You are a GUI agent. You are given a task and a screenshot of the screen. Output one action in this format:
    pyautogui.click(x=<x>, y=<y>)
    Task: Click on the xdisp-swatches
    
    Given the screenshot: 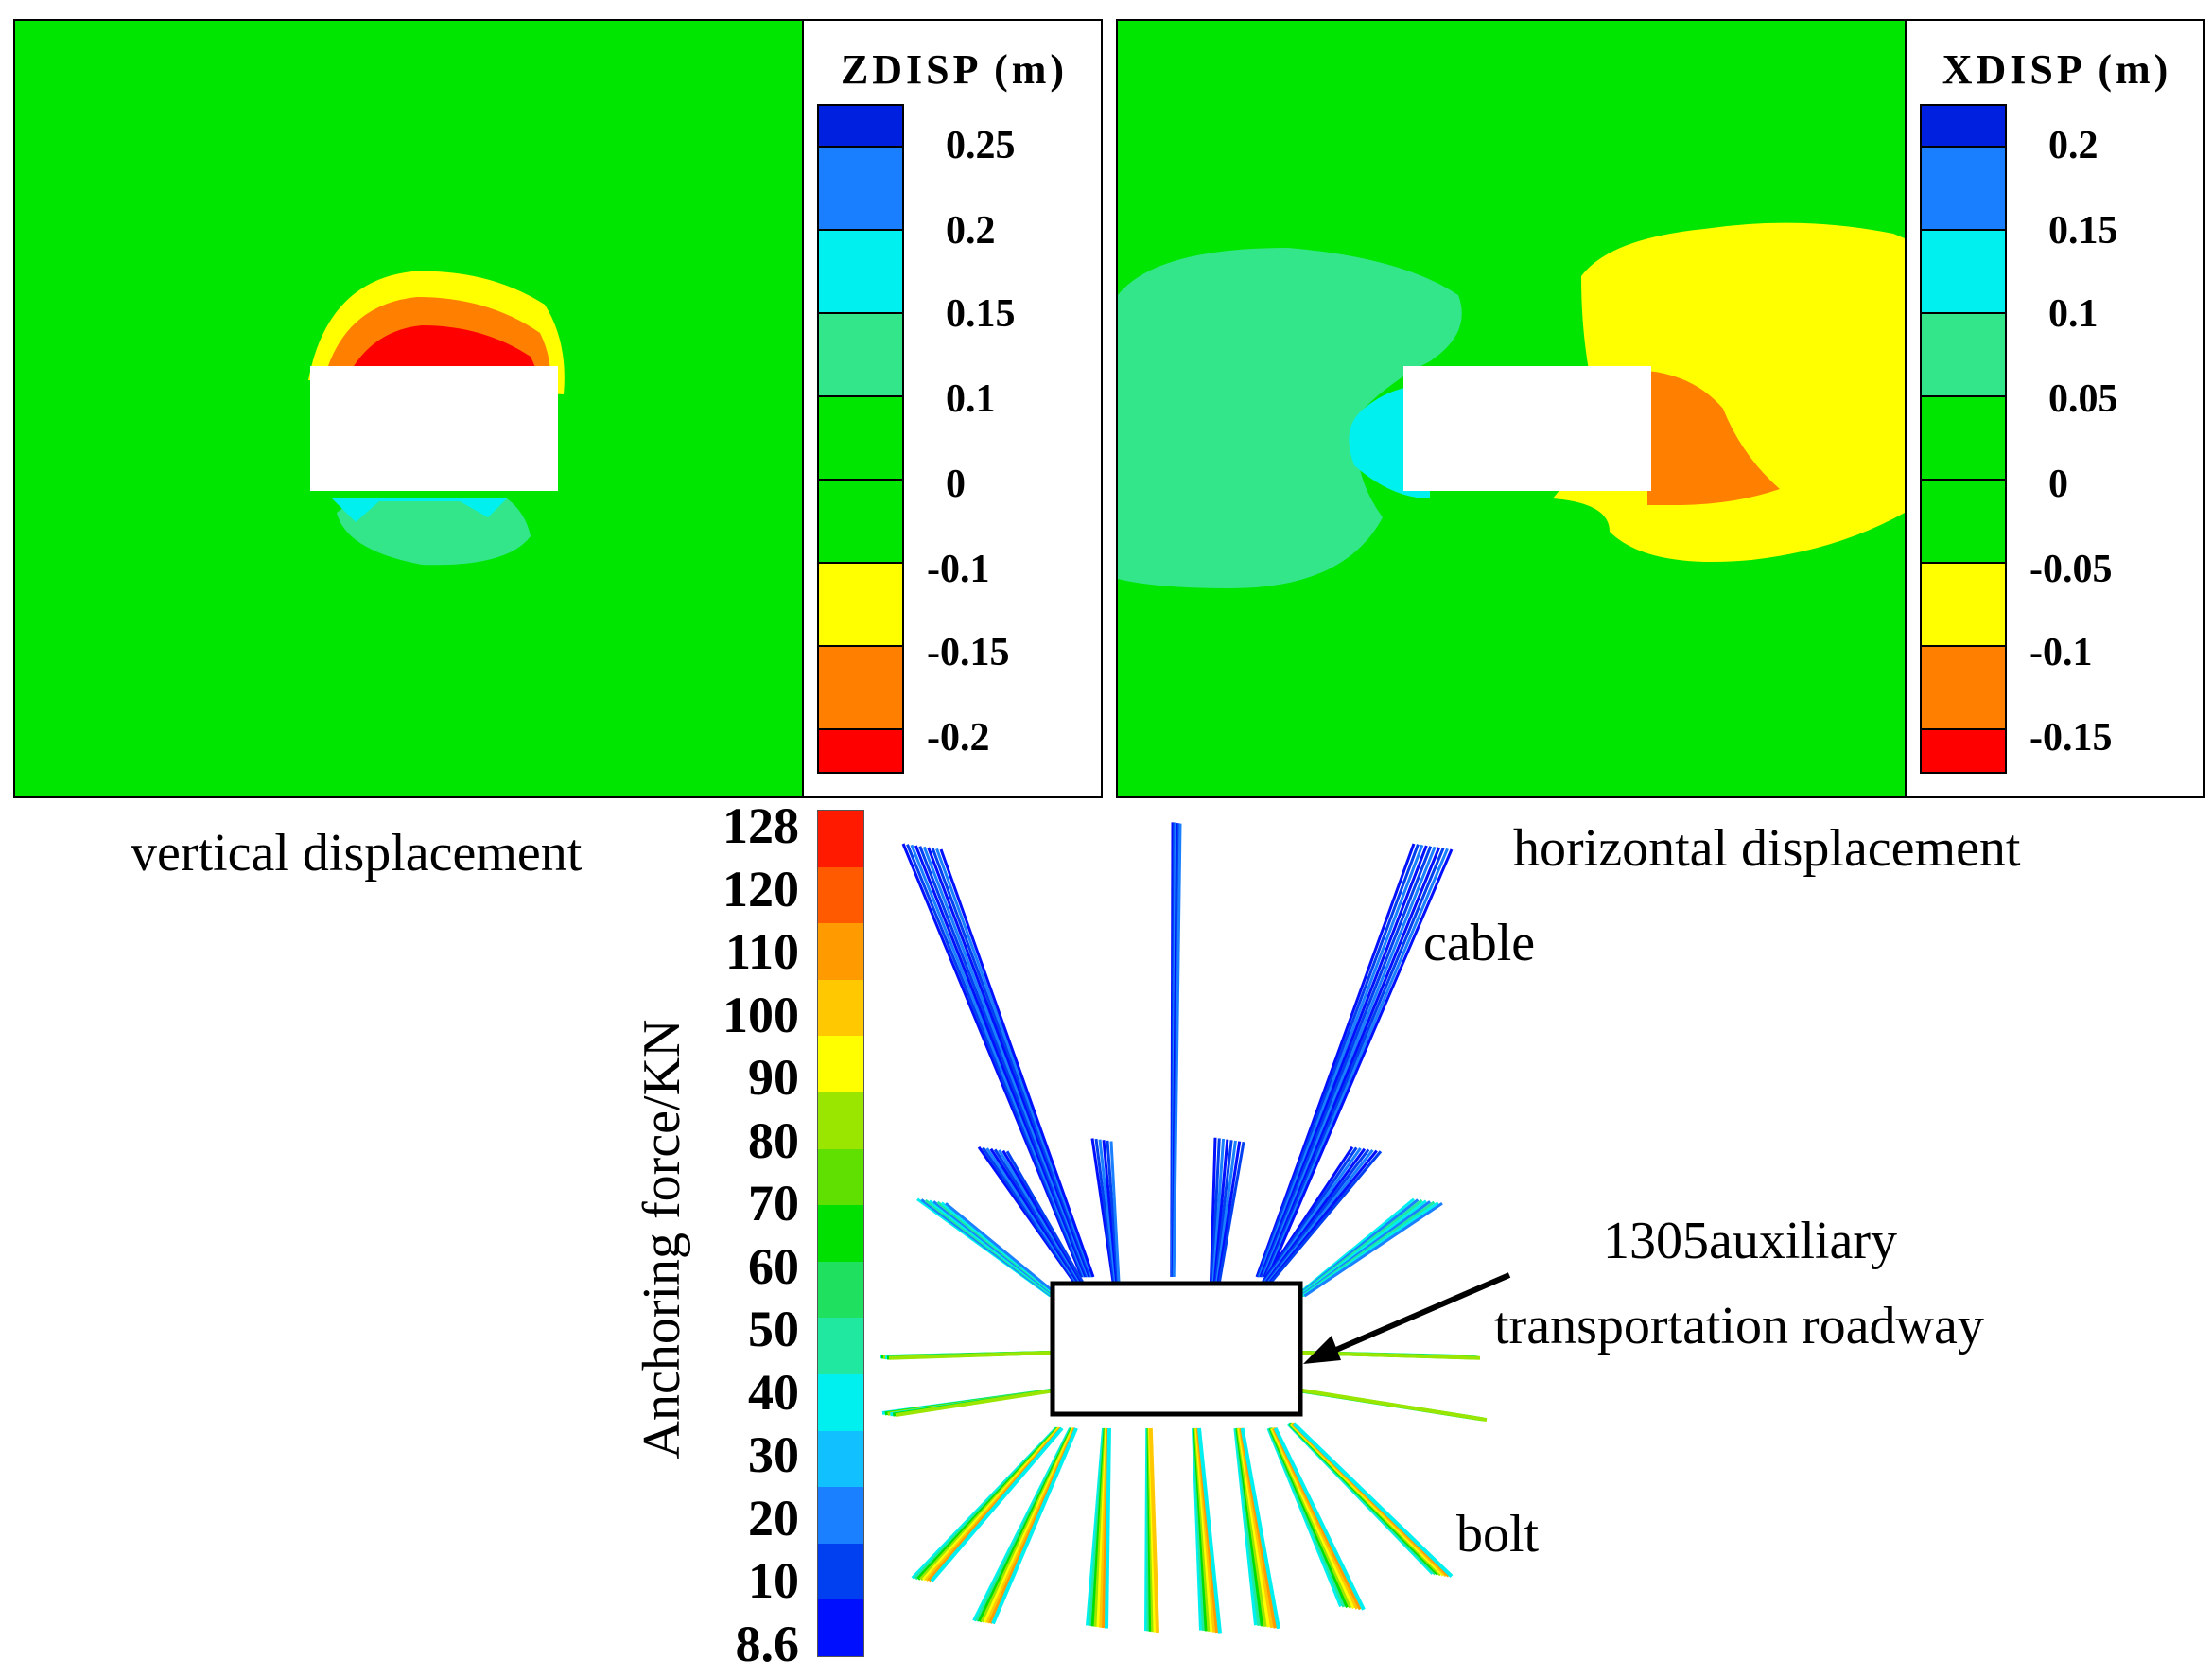 What is the action you would take?
    pyautogui.click(x=1963, y=439)
    